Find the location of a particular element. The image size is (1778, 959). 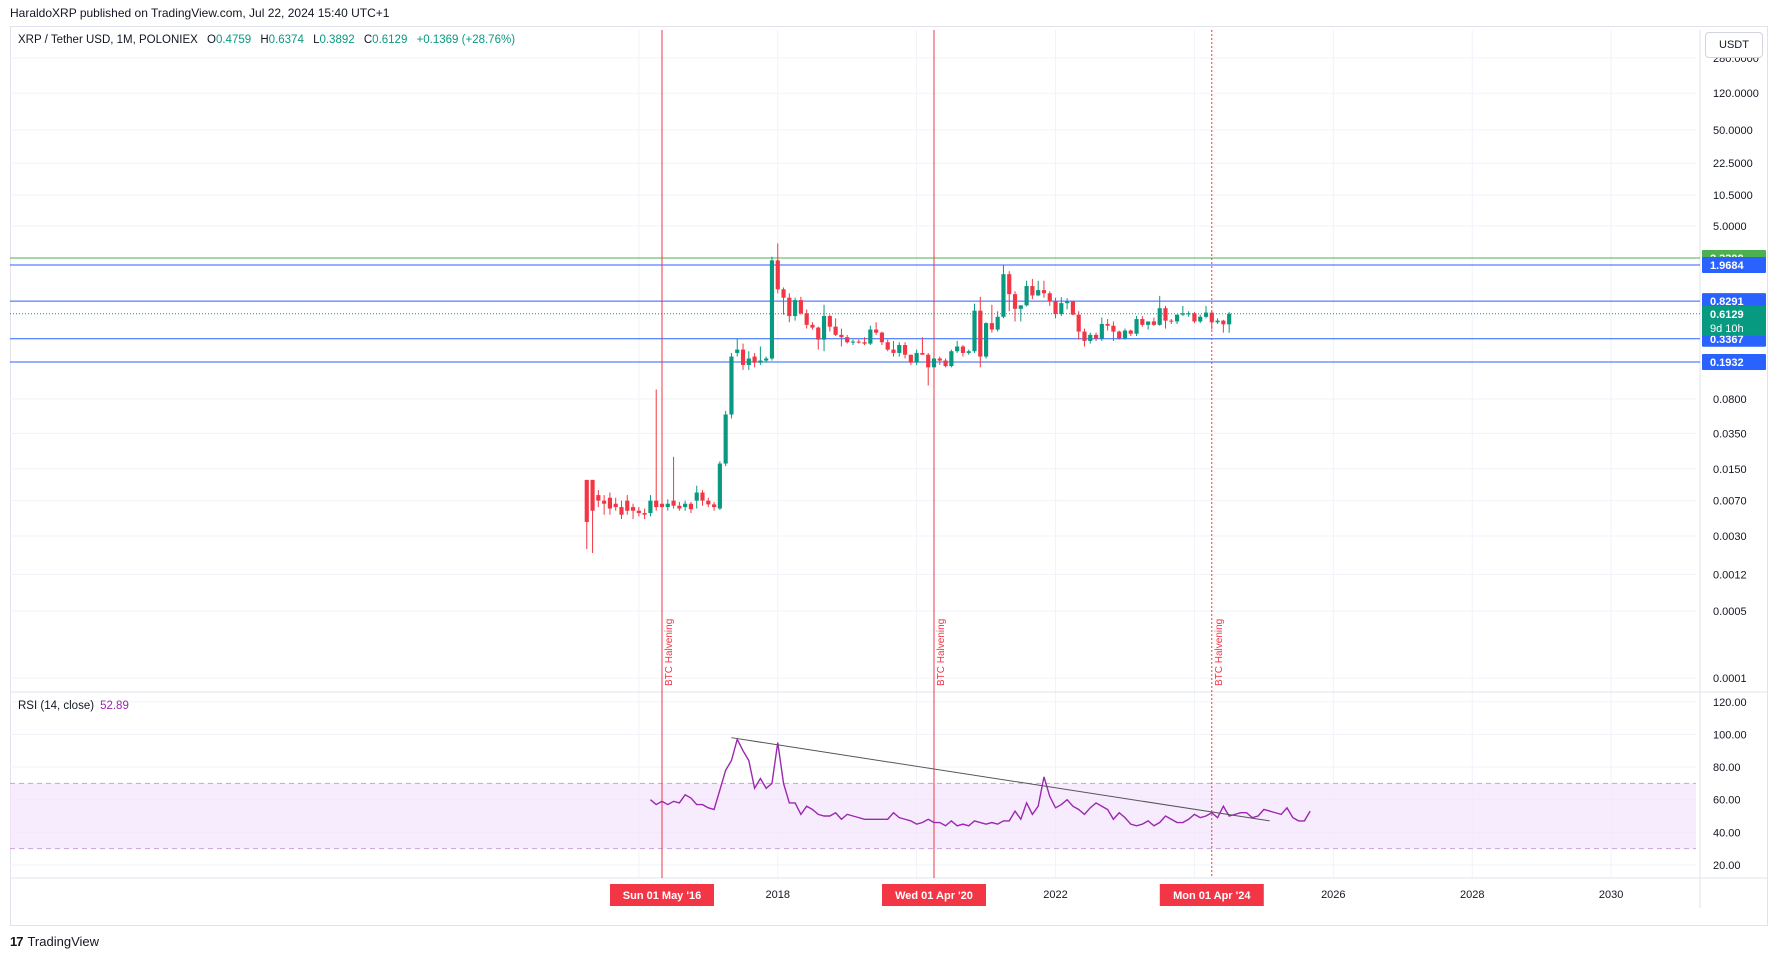

candles is located at coordinates (908, 398).